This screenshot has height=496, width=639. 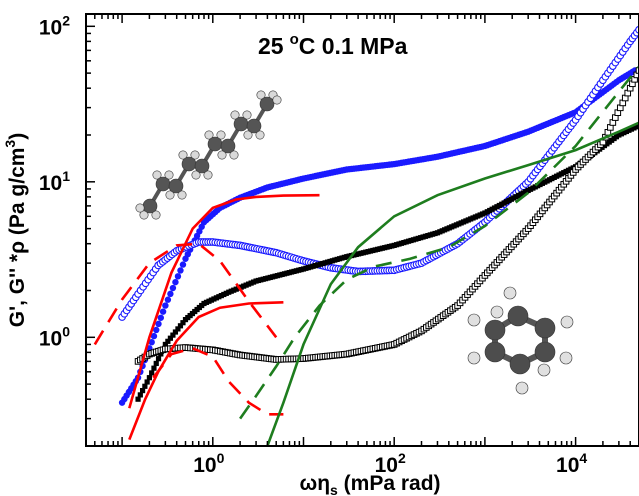 I want to click on x-tick-label-2: 10⁴, so click(x=571, y=463).